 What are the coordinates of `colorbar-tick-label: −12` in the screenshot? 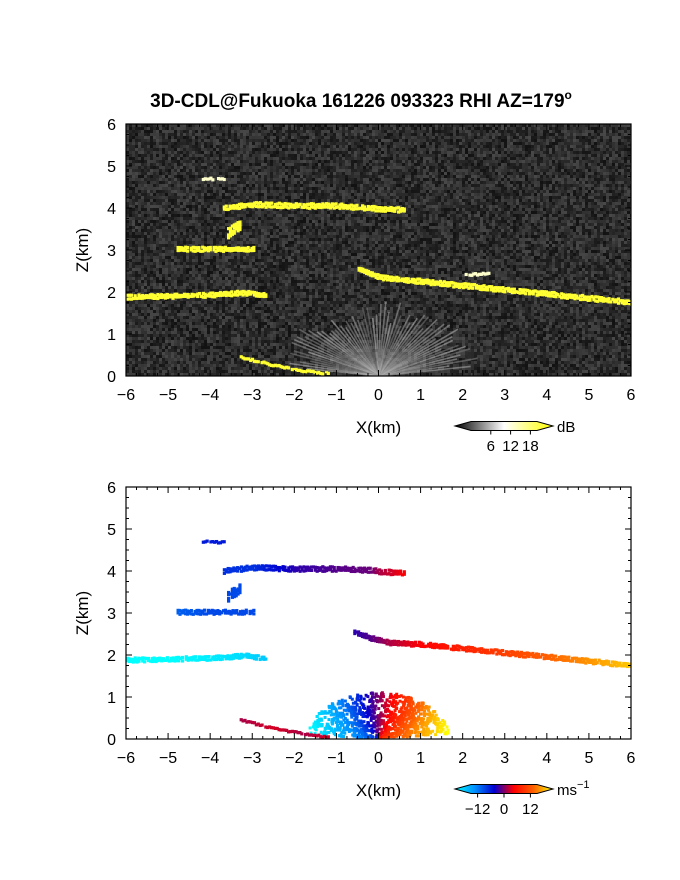 It's located at (477, 809).